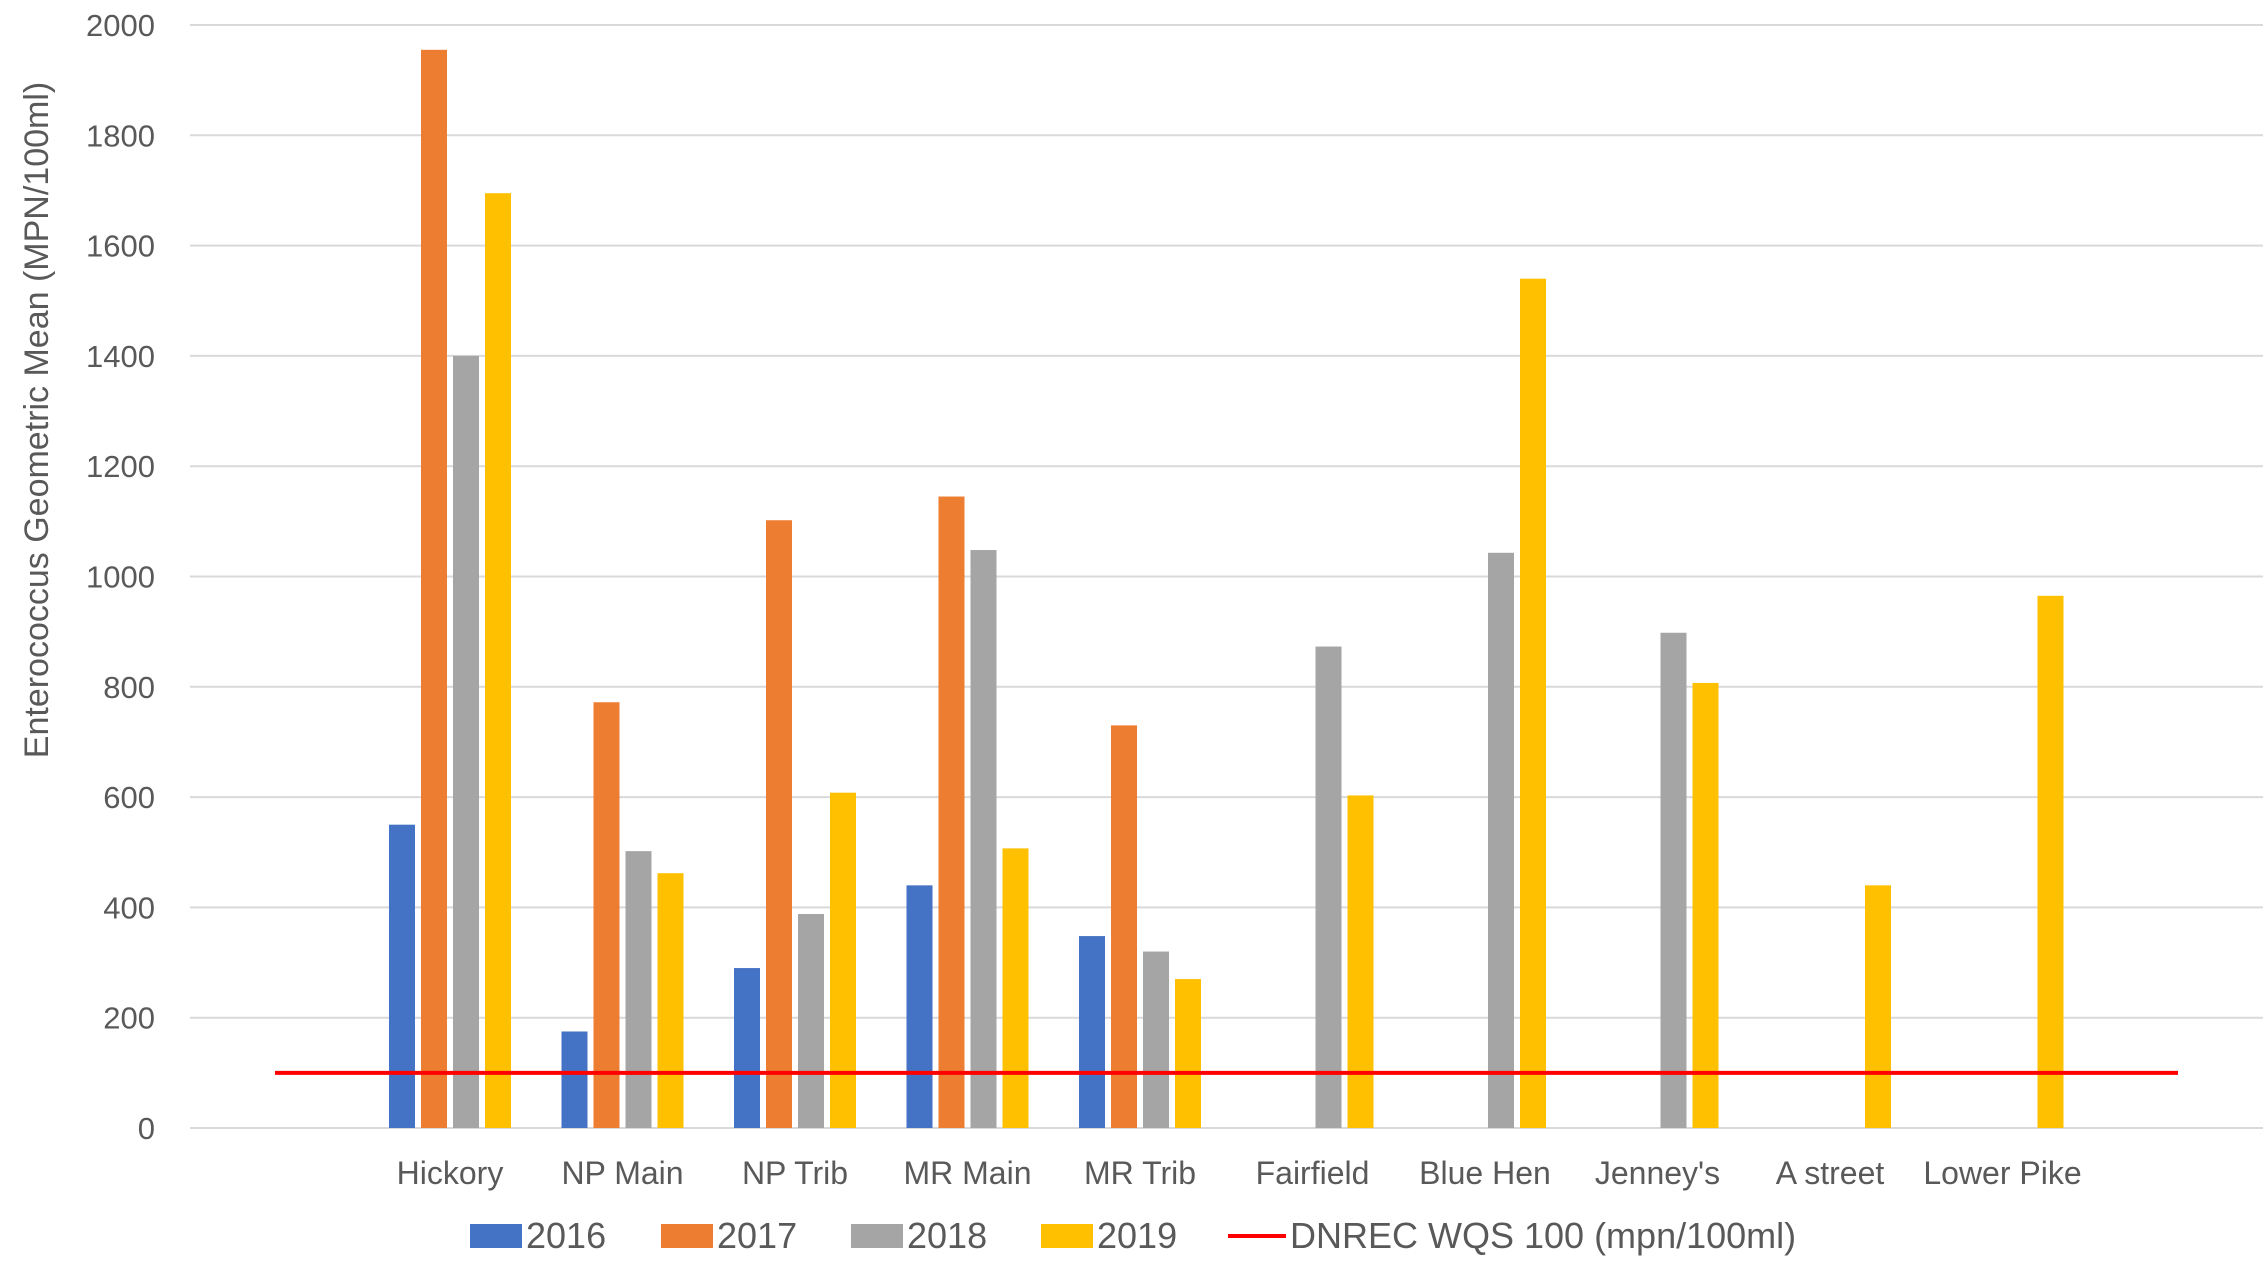 The image size is (2263, 1273). What do you see at coordinates (120, 356) in the screenshot?
I see `y-tick-label: 1400` at bounding box center [120, 356].